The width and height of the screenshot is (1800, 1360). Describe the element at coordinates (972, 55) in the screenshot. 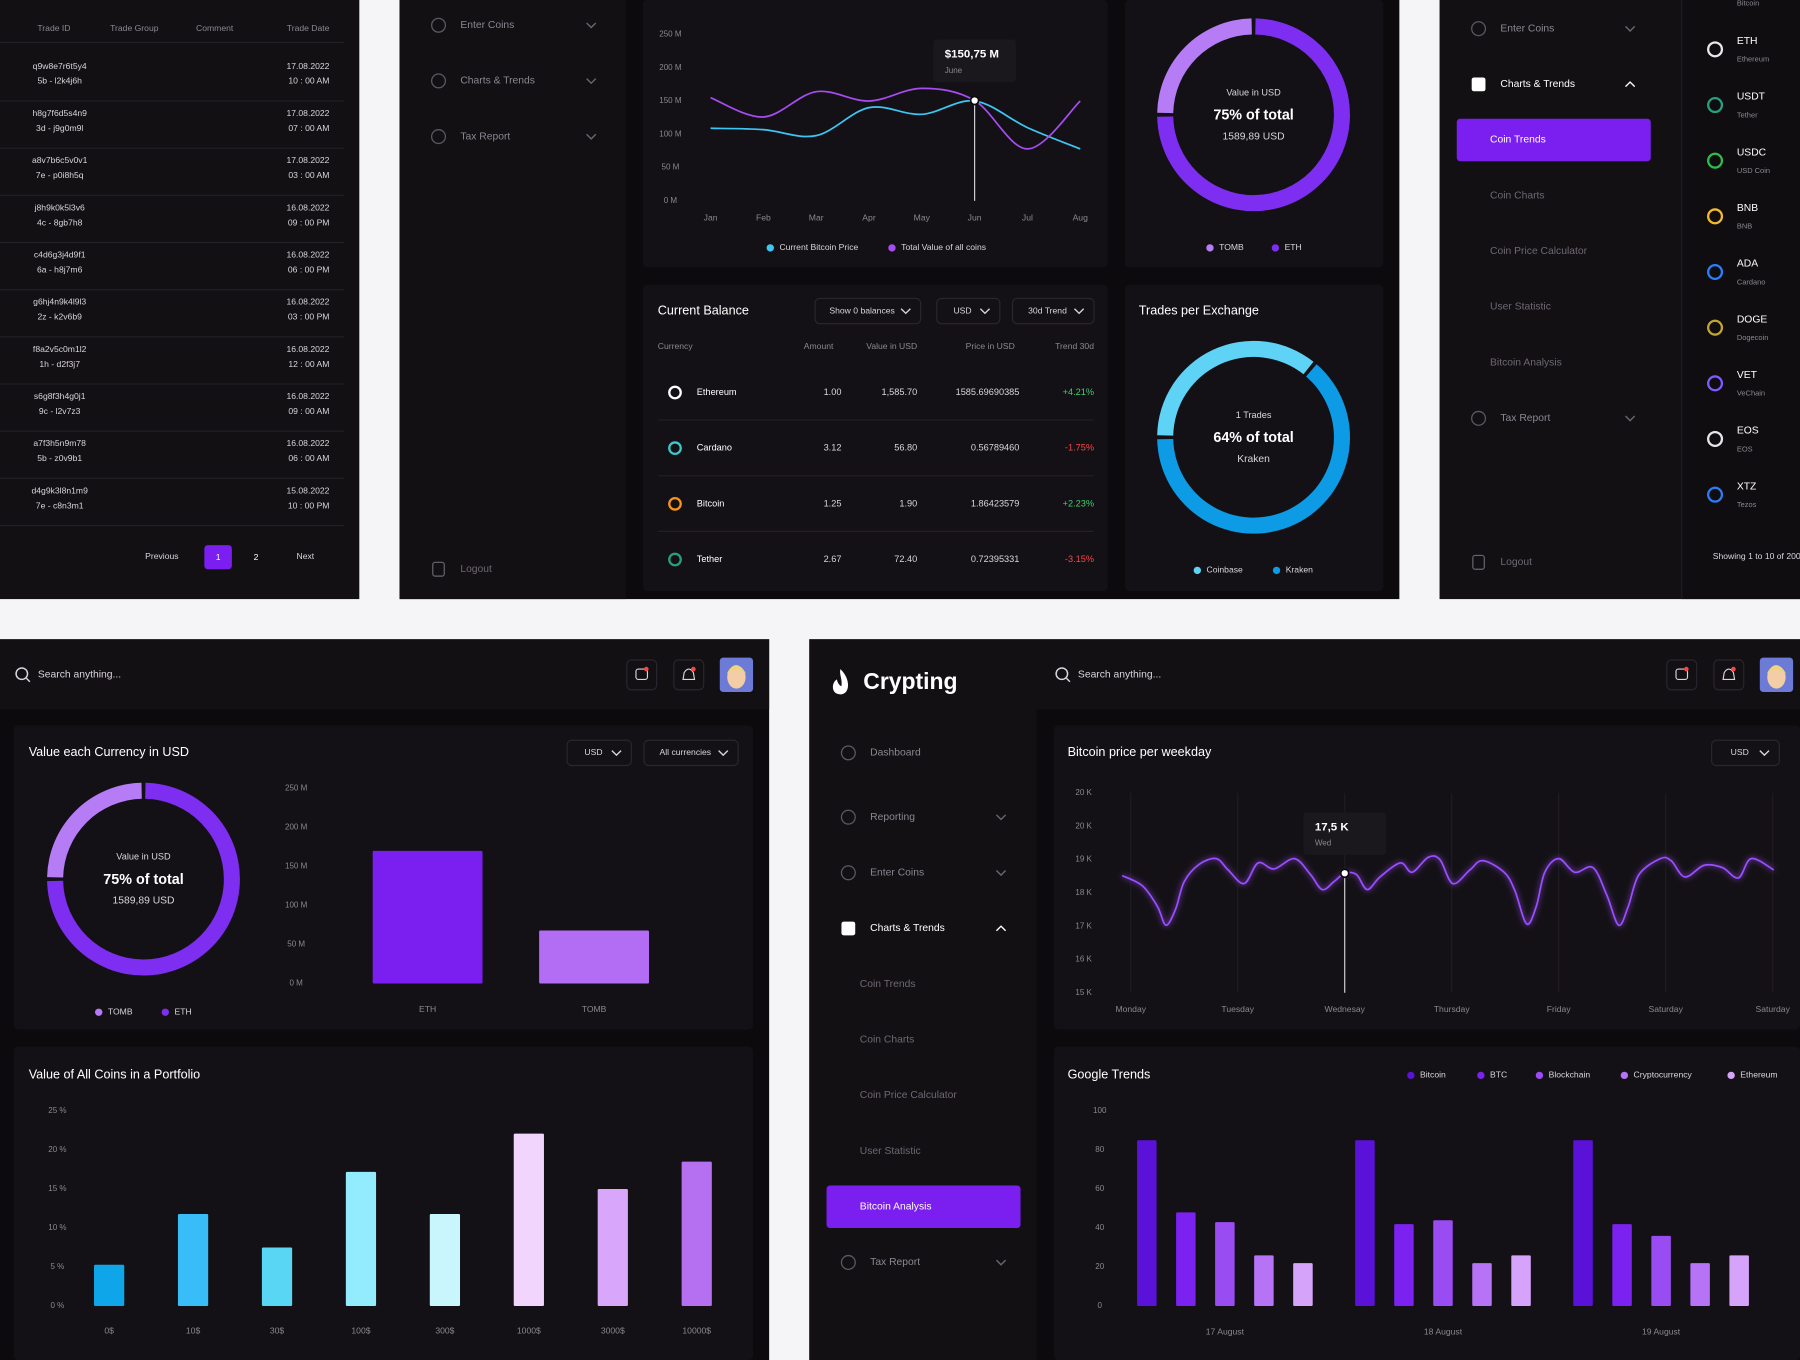

I see `tooltip-value: $150,75 M` at that location.